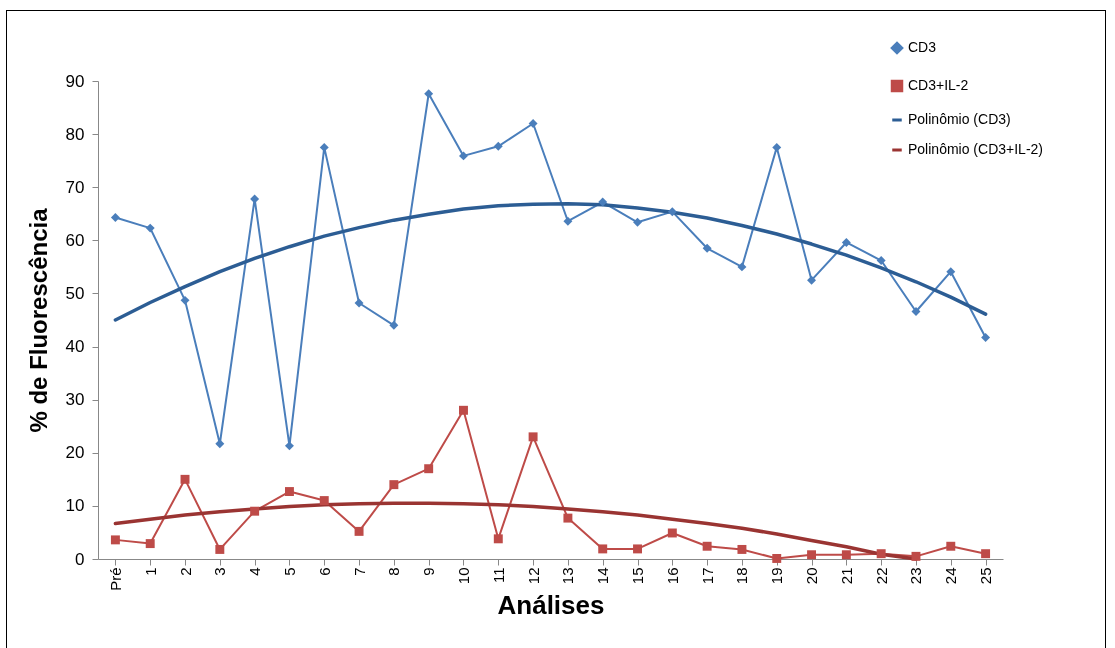 The image size is (1115, 648). What do you see at coordinates (394, 571) in the screenshot?
I see `x-tick-label: 8` at bounding box center [394, 571].